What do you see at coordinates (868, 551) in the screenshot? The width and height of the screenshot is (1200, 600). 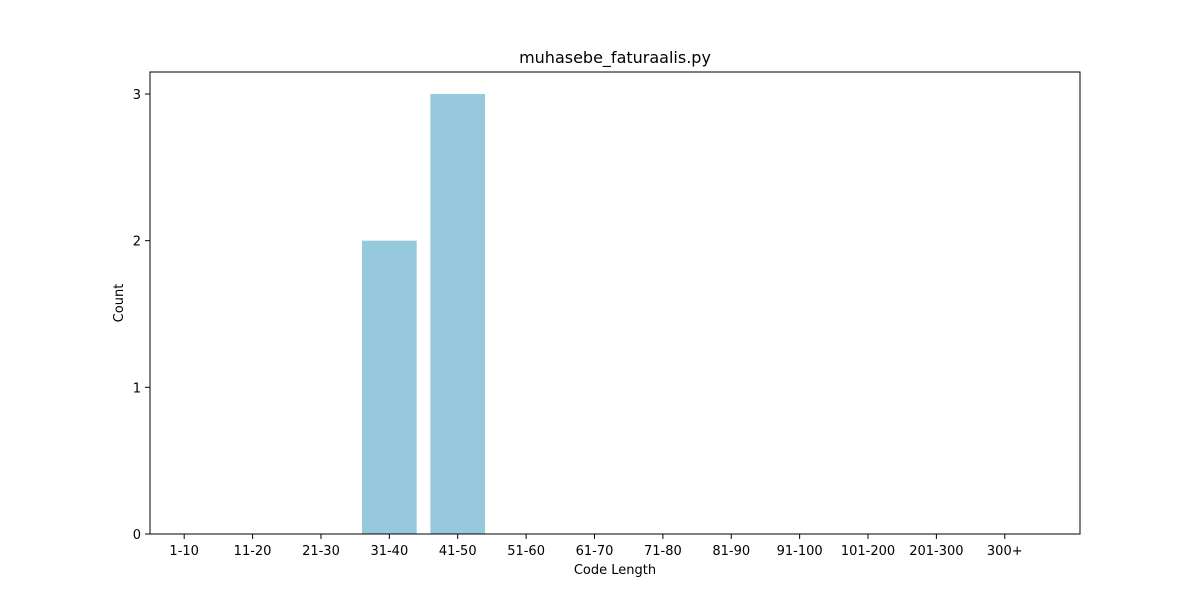 I see `x-tick-label: 101-200` at bounding box center [868, 551].